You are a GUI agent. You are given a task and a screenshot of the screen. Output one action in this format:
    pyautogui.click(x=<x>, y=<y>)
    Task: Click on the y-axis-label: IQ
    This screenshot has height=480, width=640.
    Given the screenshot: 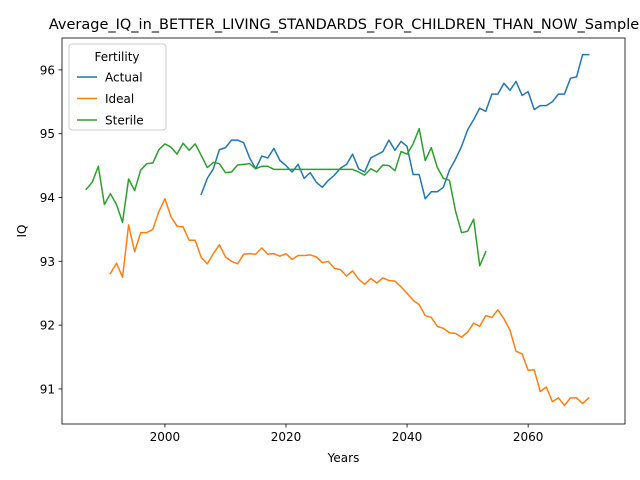 What is the action you would take?
    pyautogui.click(x=22, y=231)
    